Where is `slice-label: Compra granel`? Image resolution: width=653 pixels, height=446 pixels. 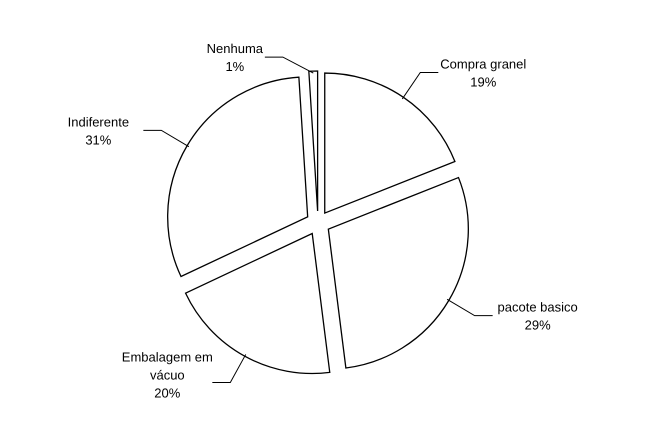 slice-label: Compra granel is located at coordinates (483, 64).